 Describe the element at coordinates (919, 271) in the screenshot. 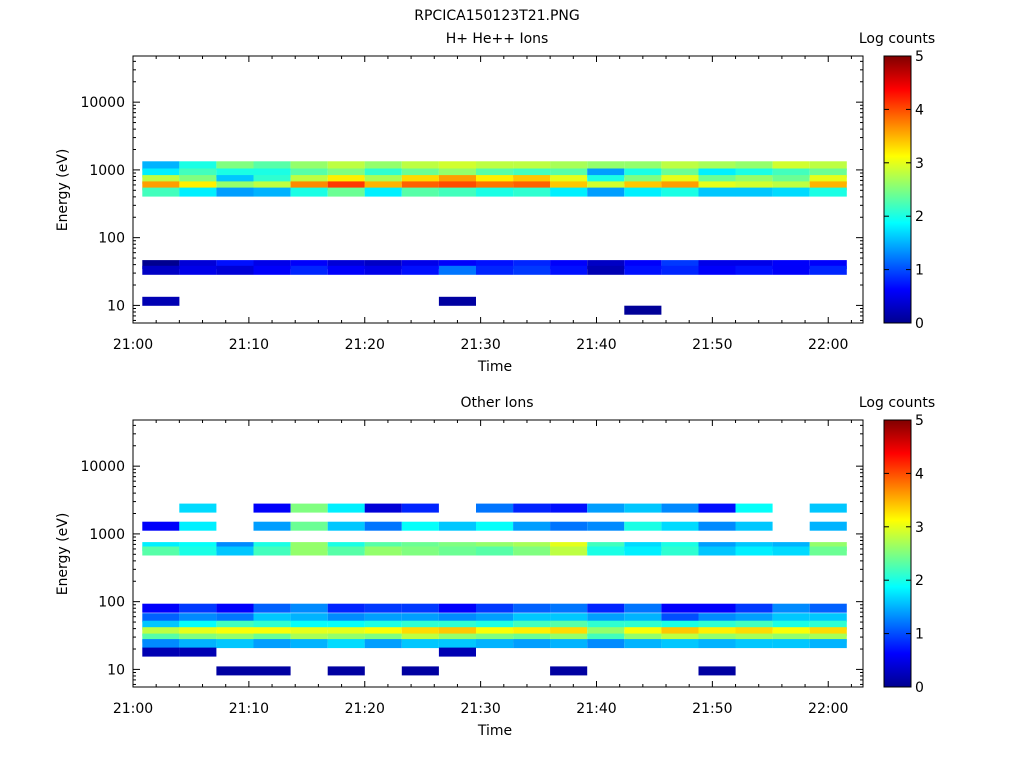

I see `colorbar-tick-label: 1` at that location.